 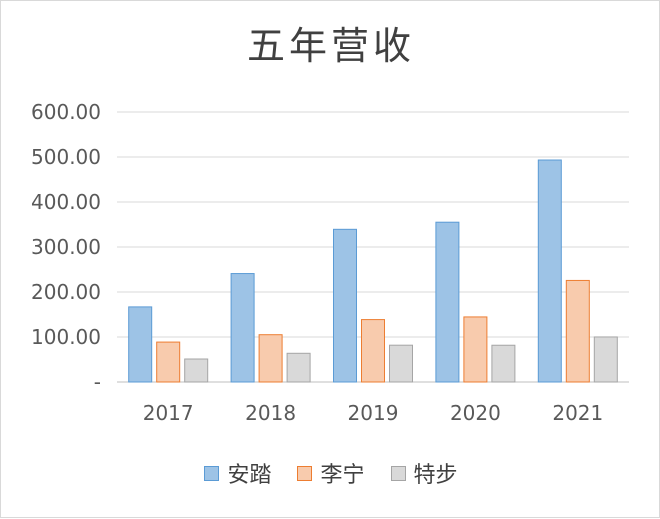 What do you see at coordinates (242, 328) in the screenshot?
I see `bar-安踏-2018` at bounding box center [242, 328].